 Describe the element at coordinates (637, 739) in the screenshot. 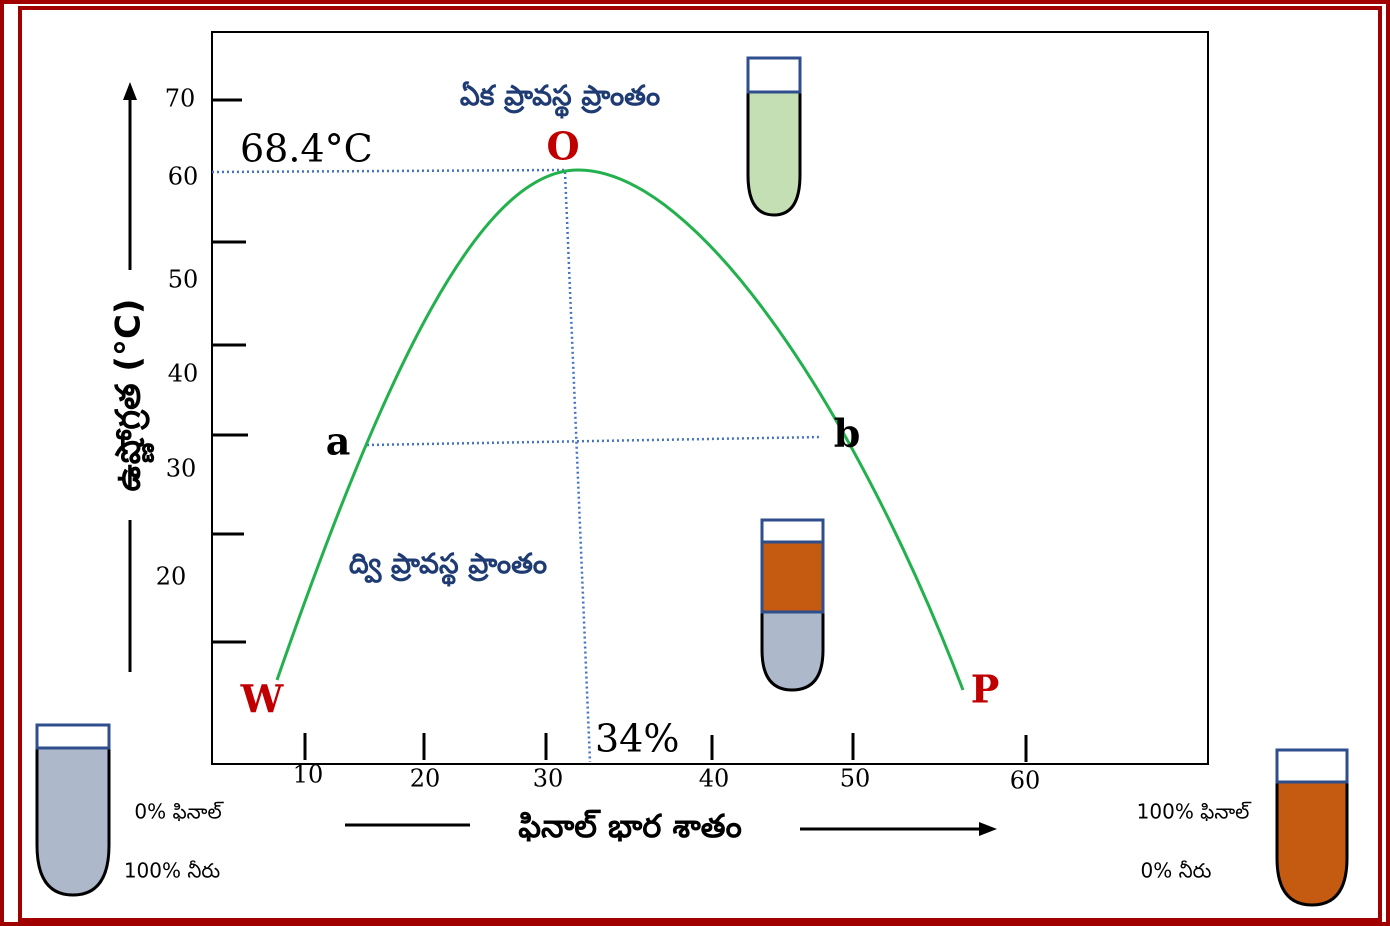

I see `annotation: 34%` at that location.